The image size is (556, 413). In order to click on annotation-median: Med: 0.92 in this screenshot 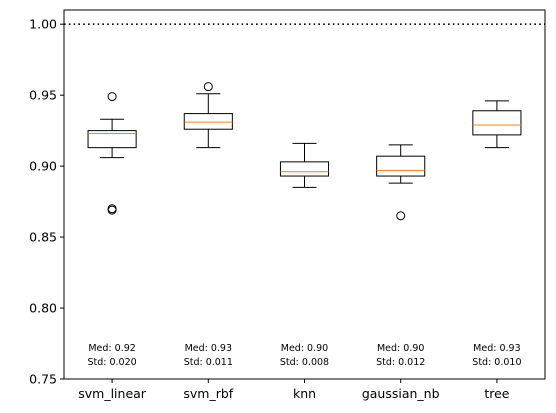, I will do `click(111, 348)`.